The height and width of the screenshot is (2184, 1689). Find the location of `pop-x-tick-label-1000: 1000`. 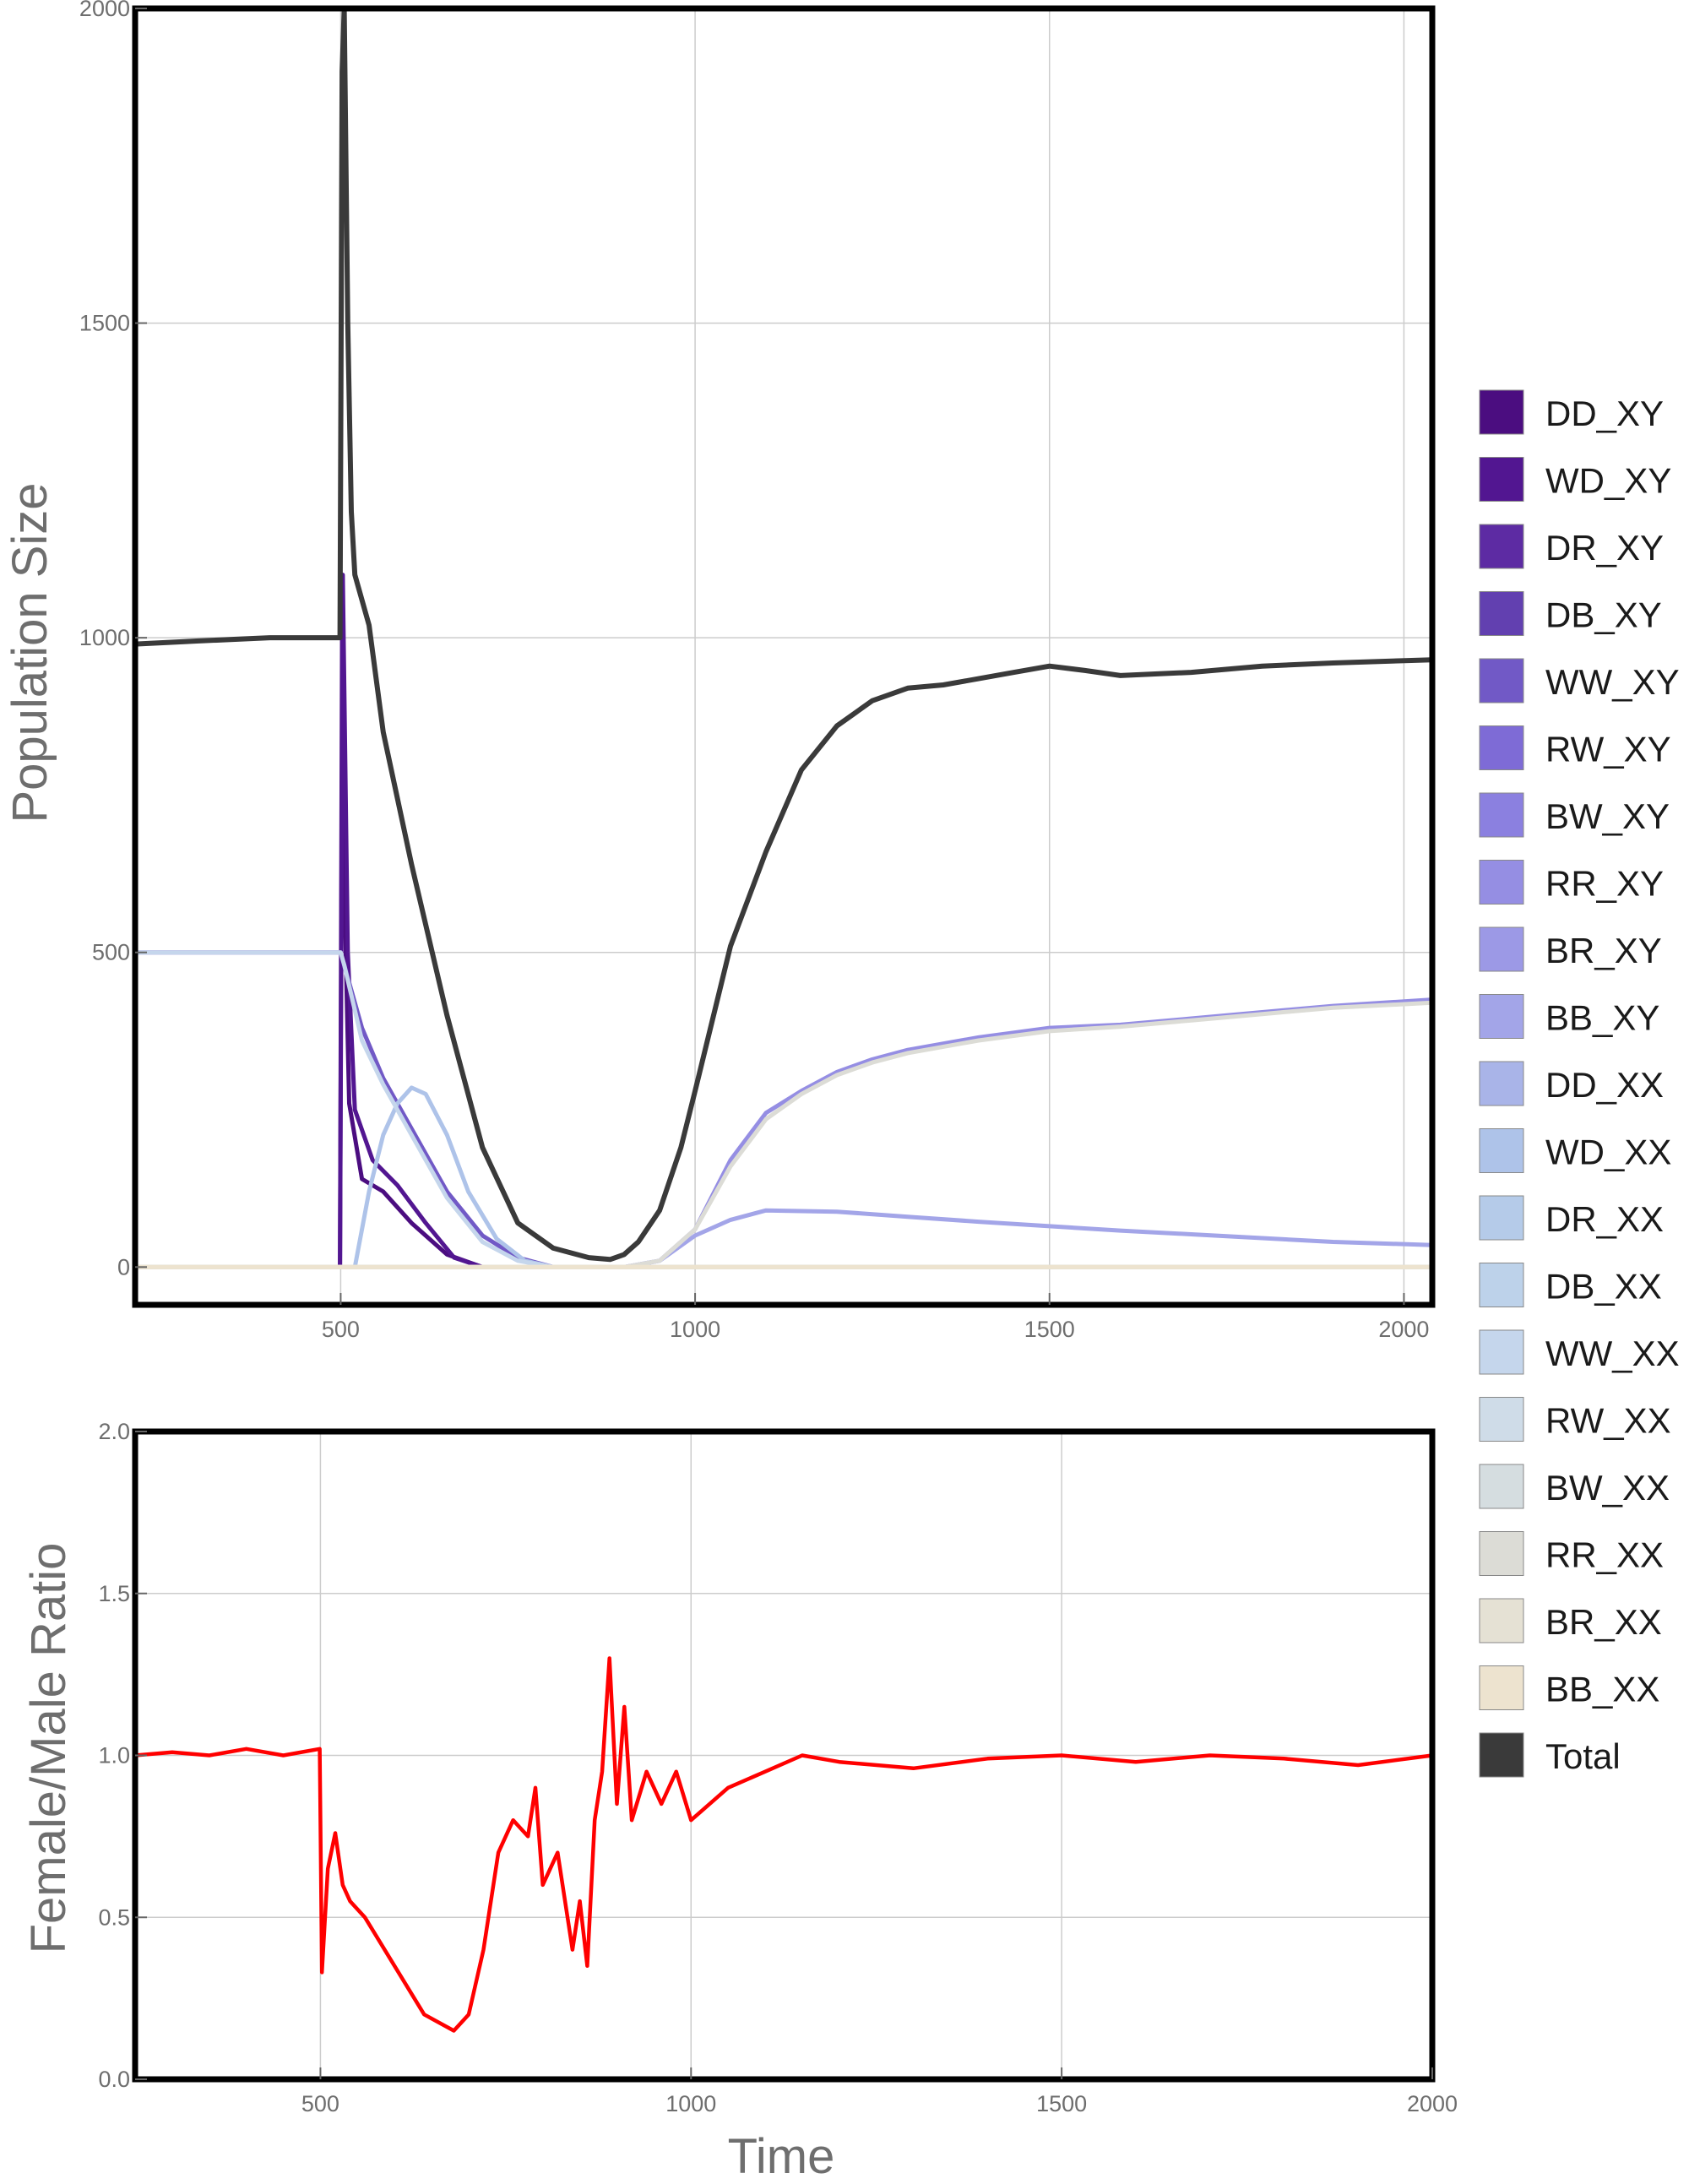

pop-x-tick-label-1000: 1000 is located at coordinates (695, 1329).